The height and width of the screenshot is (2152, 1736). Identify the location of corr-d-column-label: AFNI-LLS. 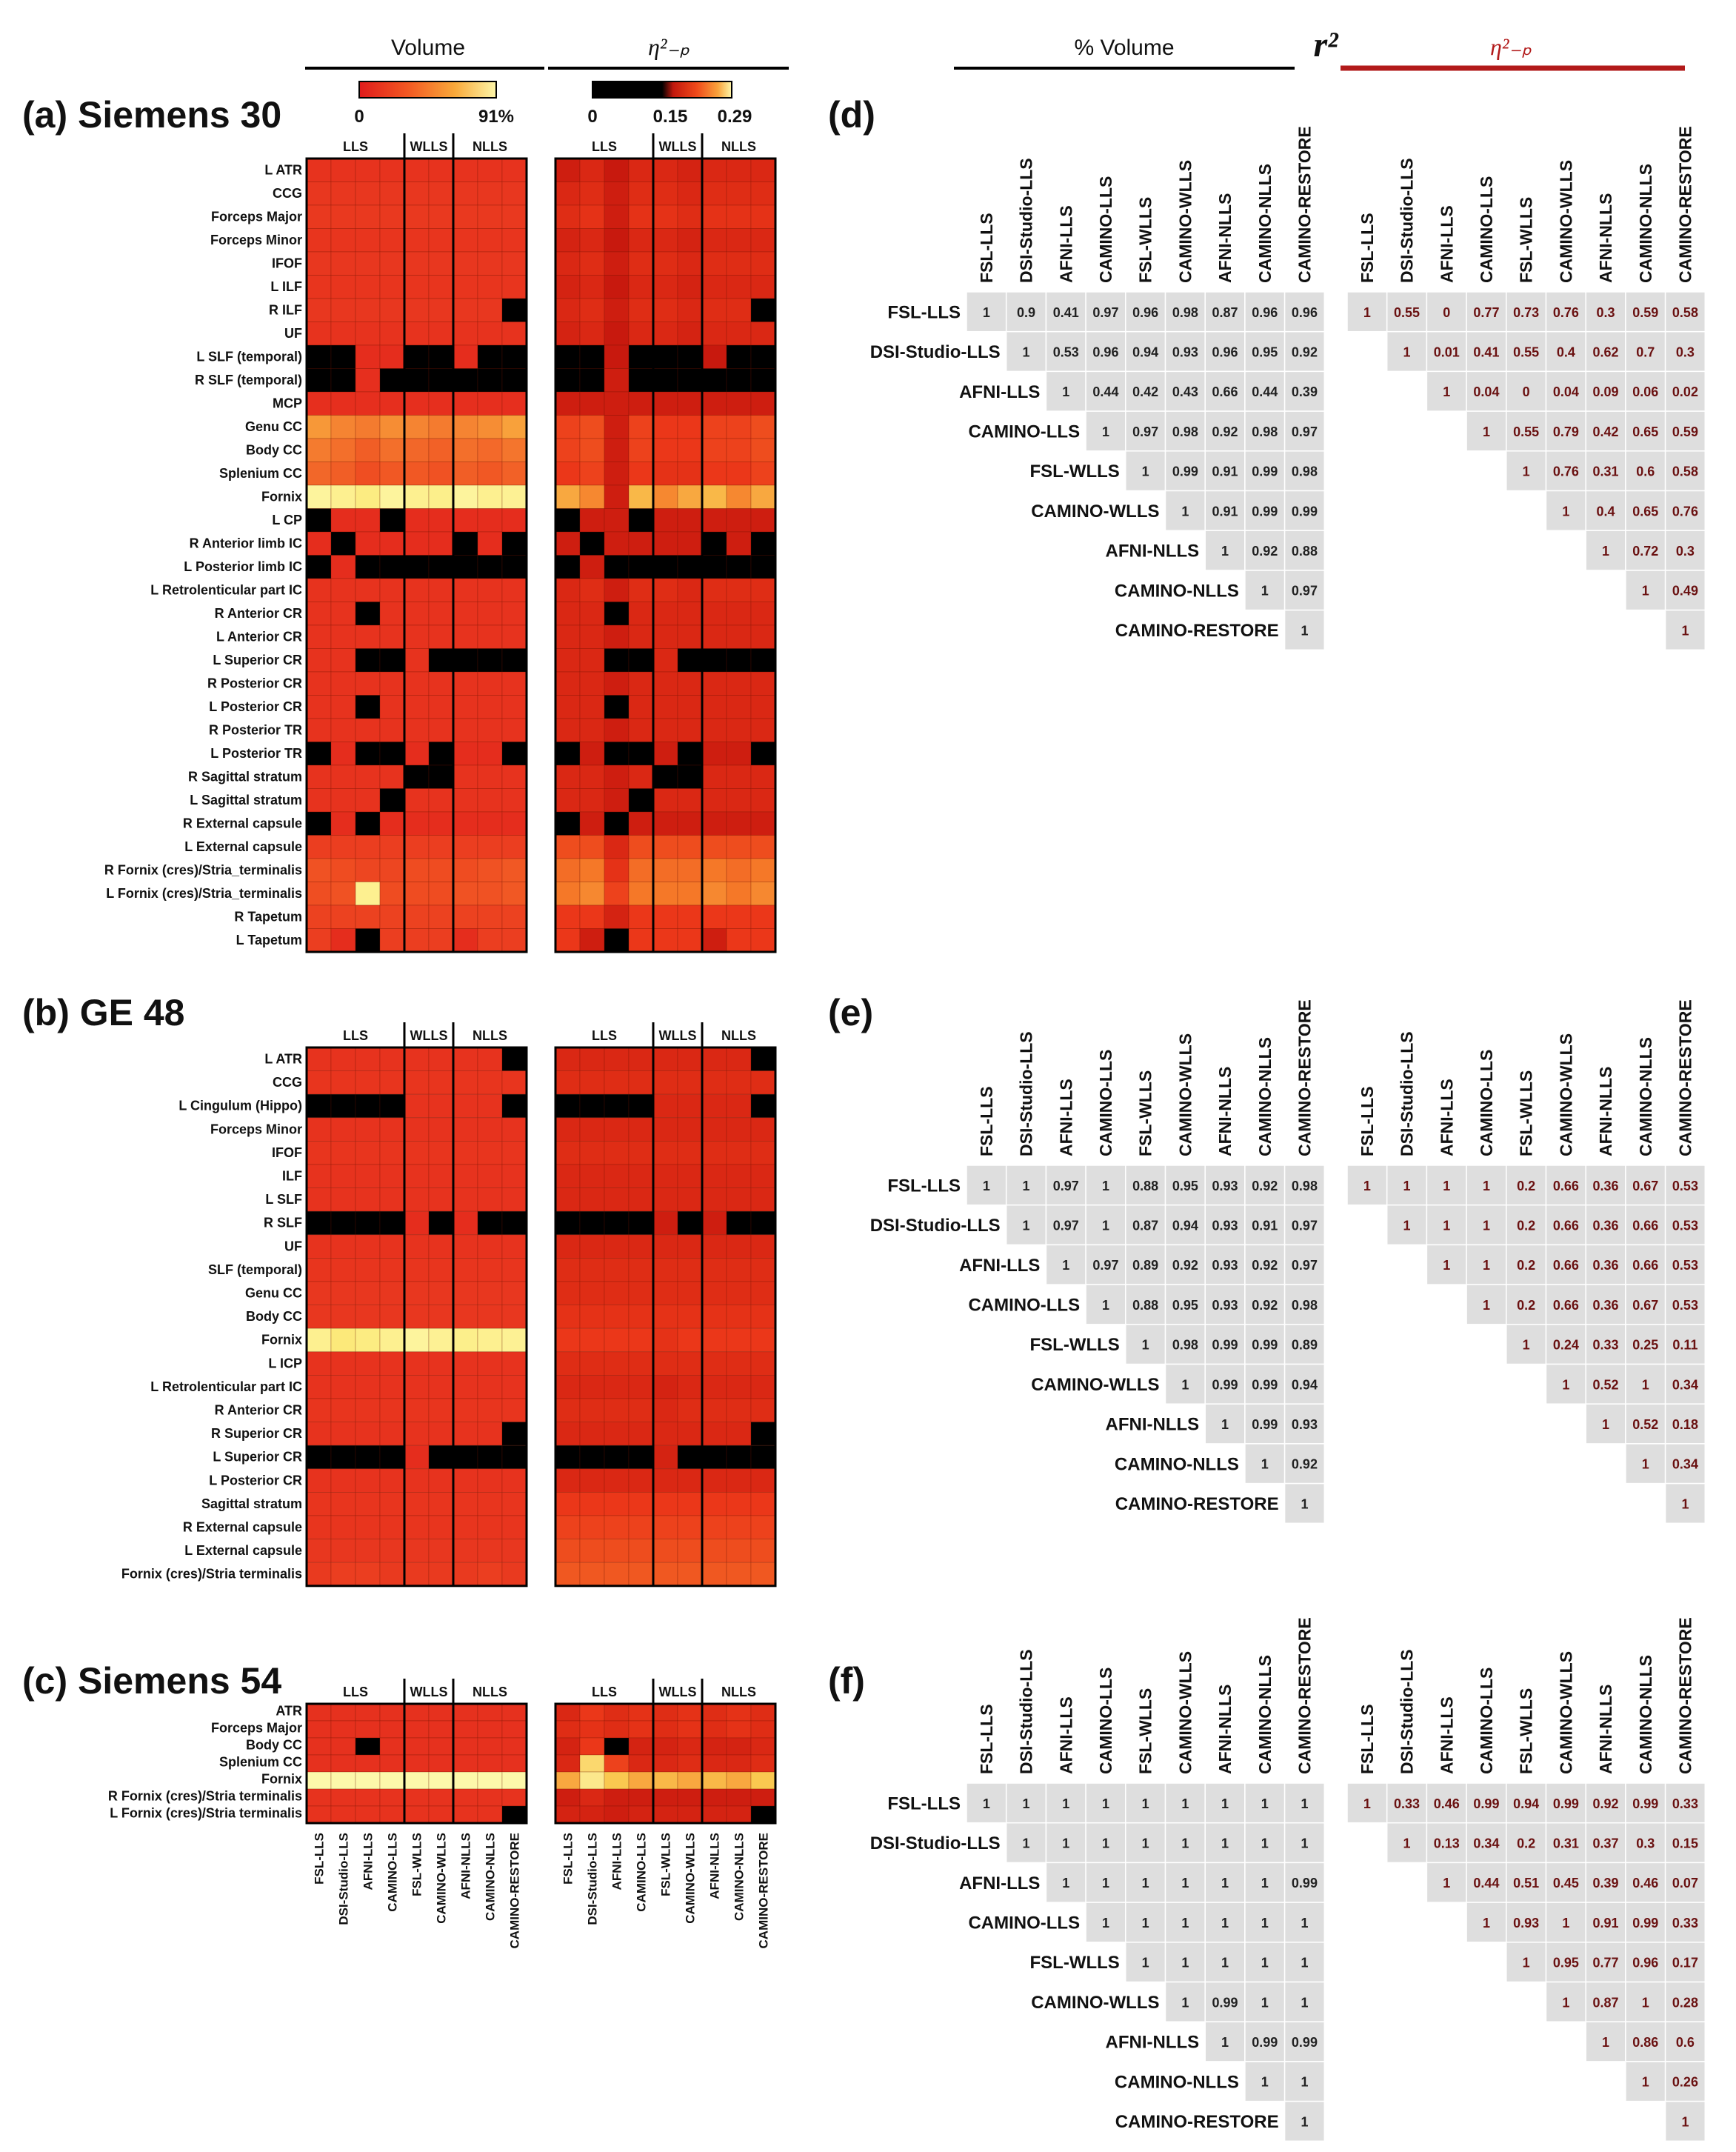
(1447, 244).